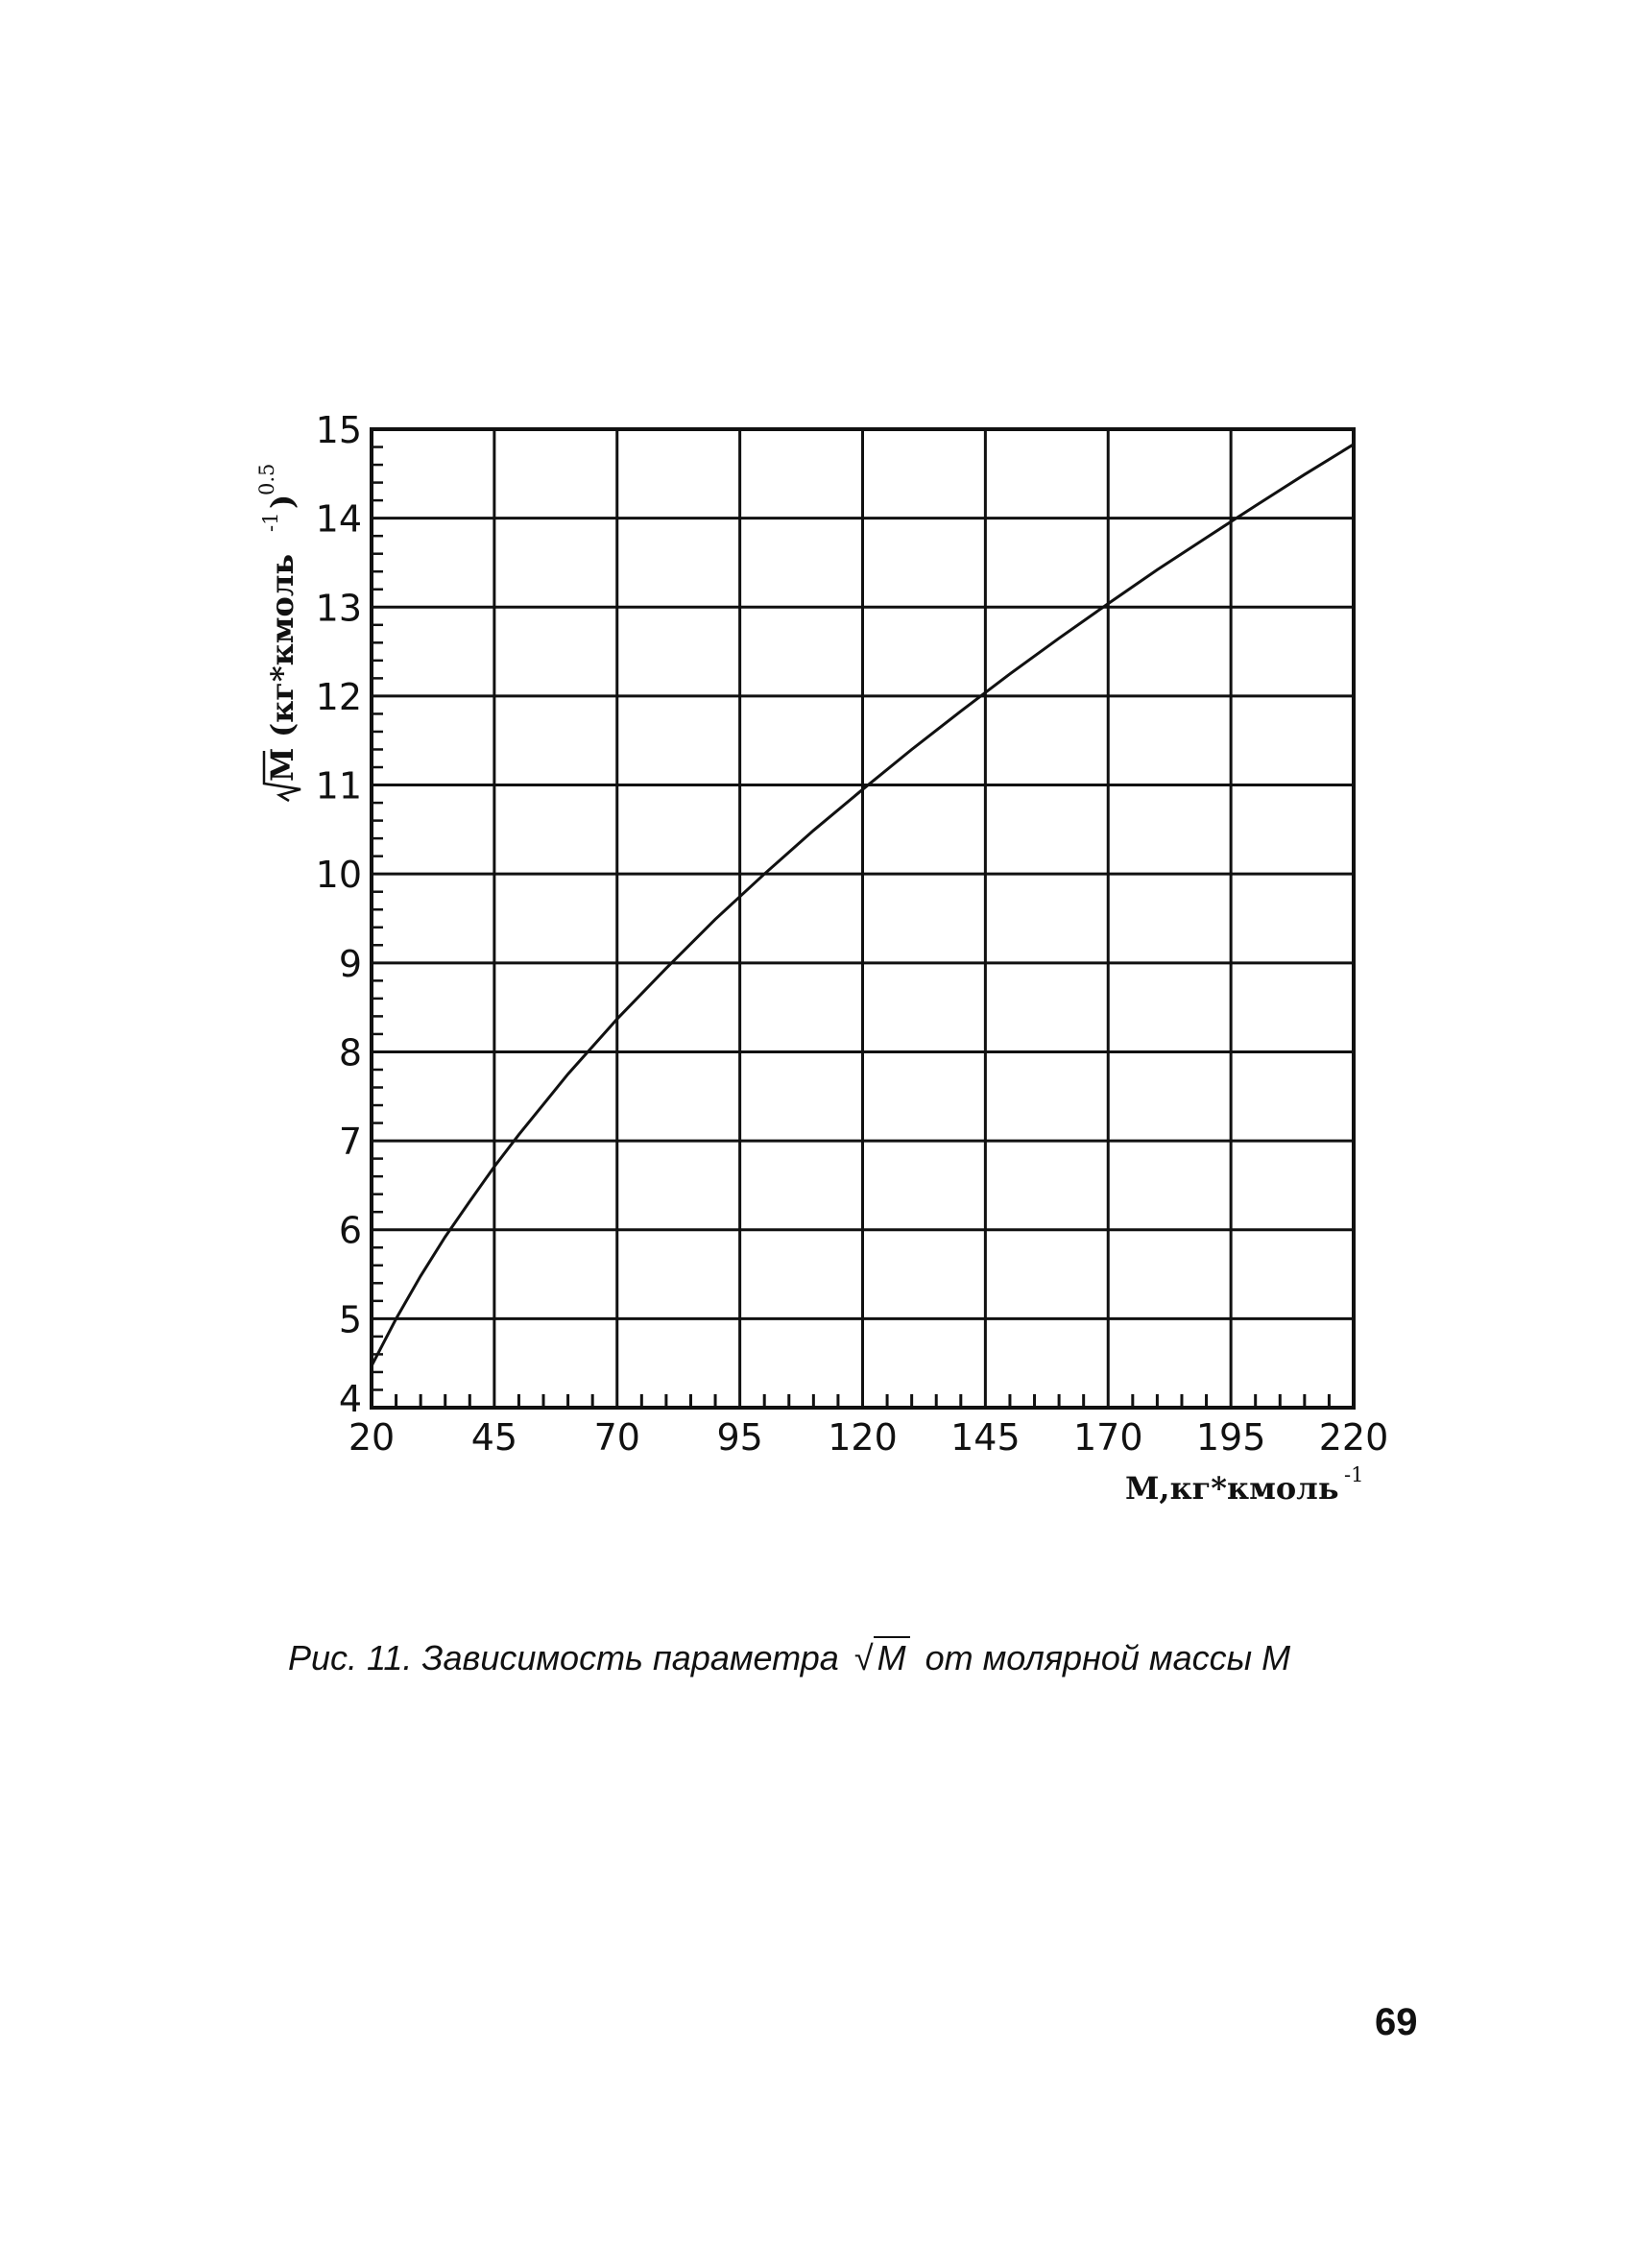 Image resolution: width=1634 pixels, height=2268 pixels. I want to click on y-tick-label-13: 13, so click(339, 608).